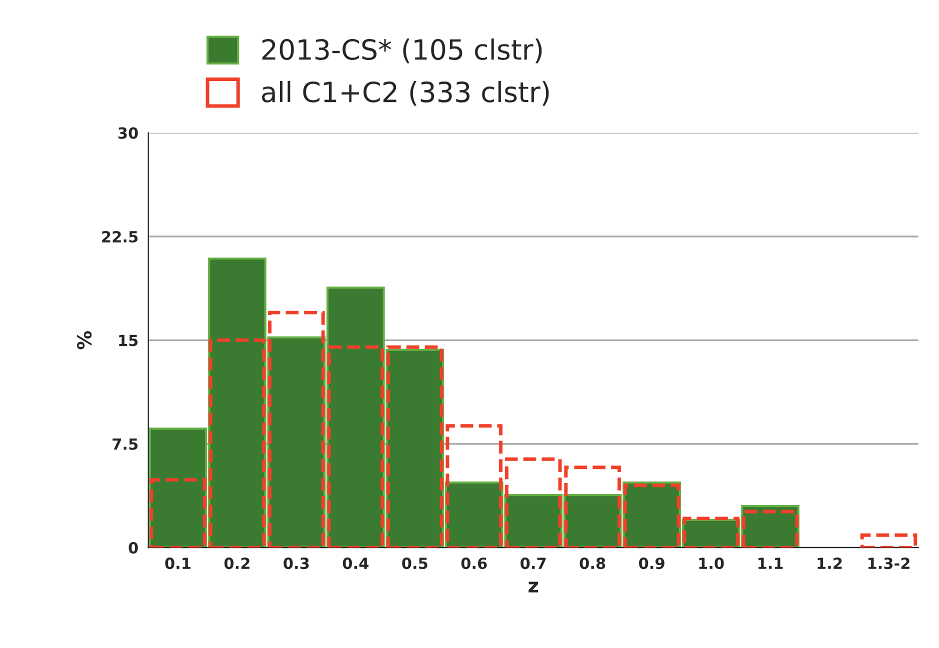 The image size is (939, 648). I want to click on x-tick-label: 0.5, so click(415, 564).